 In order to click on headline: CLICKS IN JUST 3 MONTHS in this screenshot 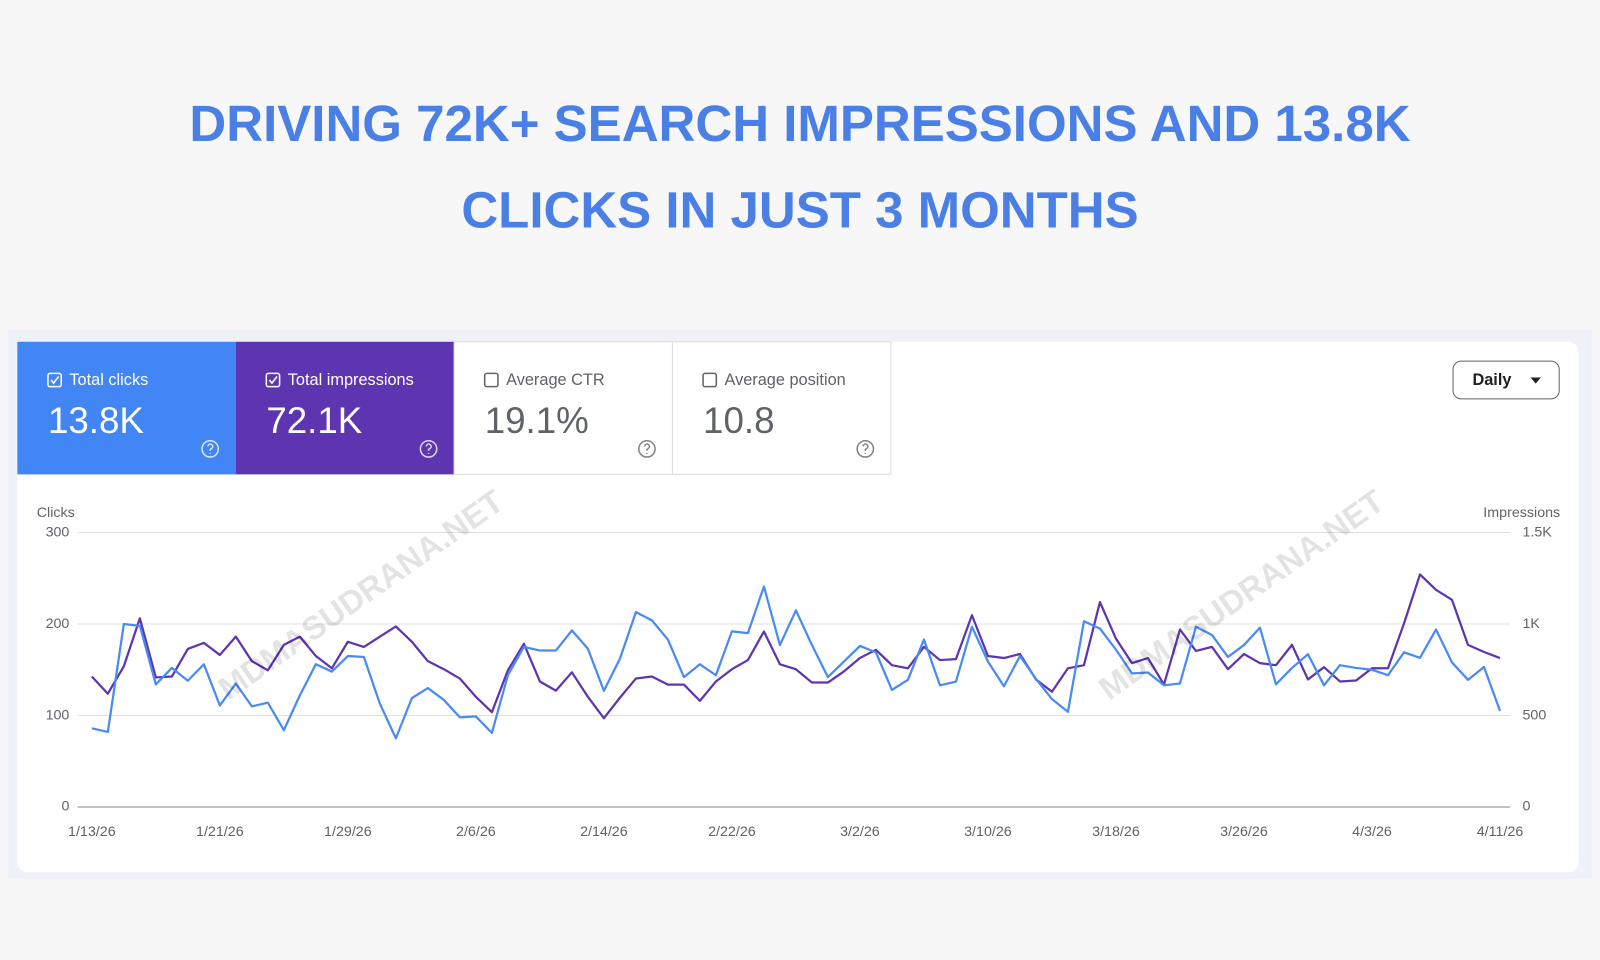, I will do `click(799, 210)`.